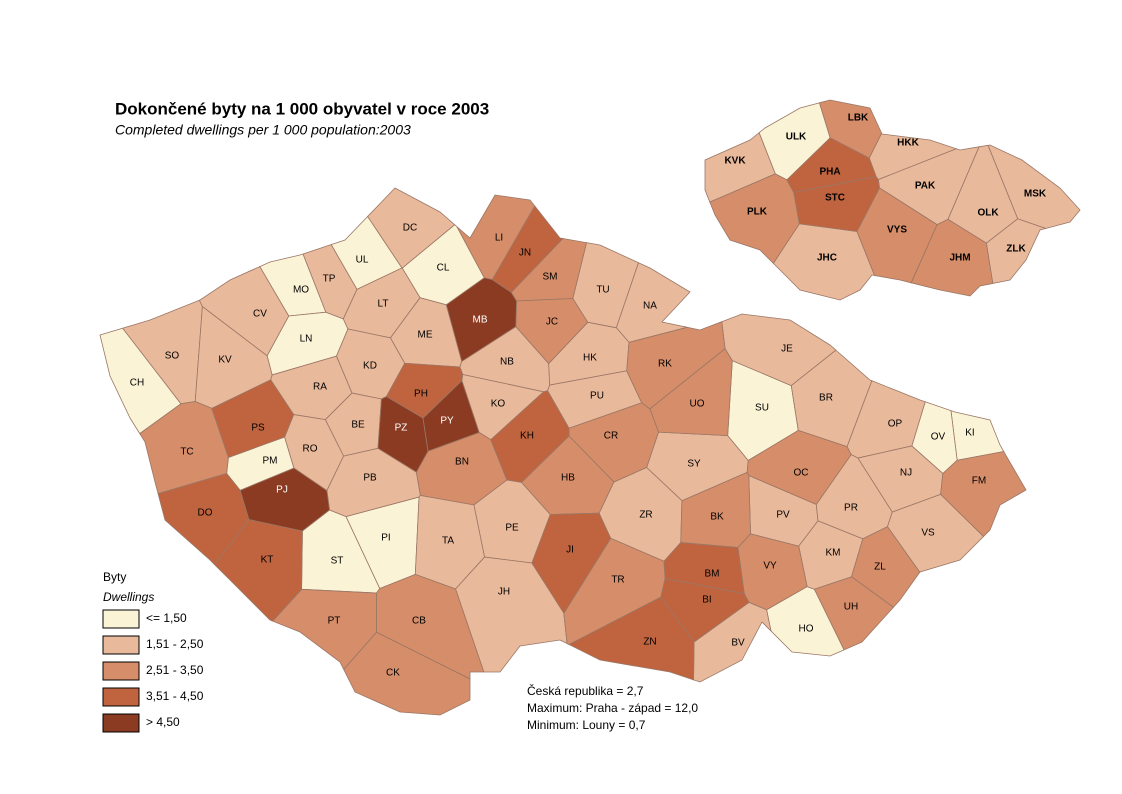 The height and width of the screenshot is (794, 1122). Describe the element at coordinates (334, 621) in the screenshot. I see `area-code: PT` at that location.